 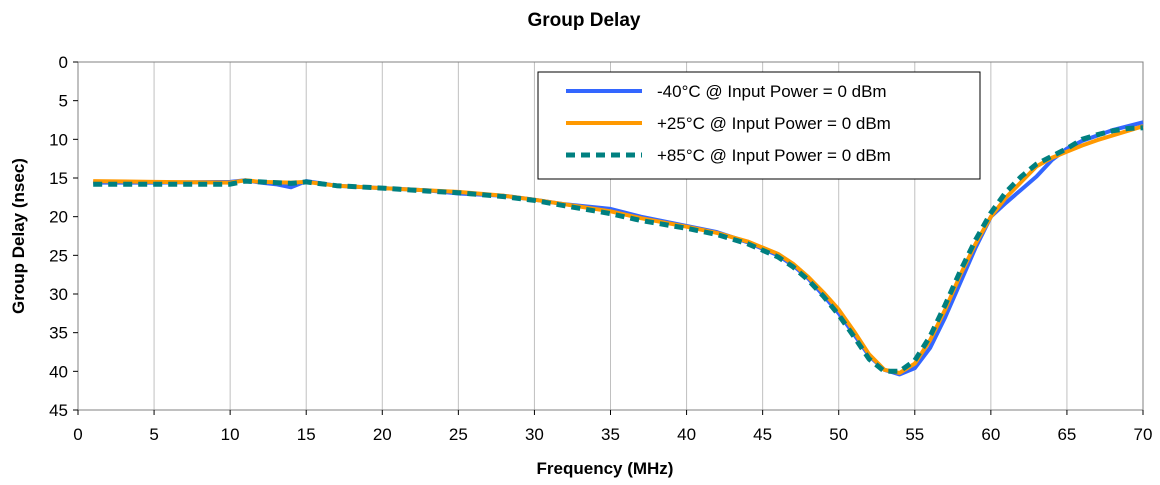 I want to click on y-tick-label: 35, so click(x=58, y=333).